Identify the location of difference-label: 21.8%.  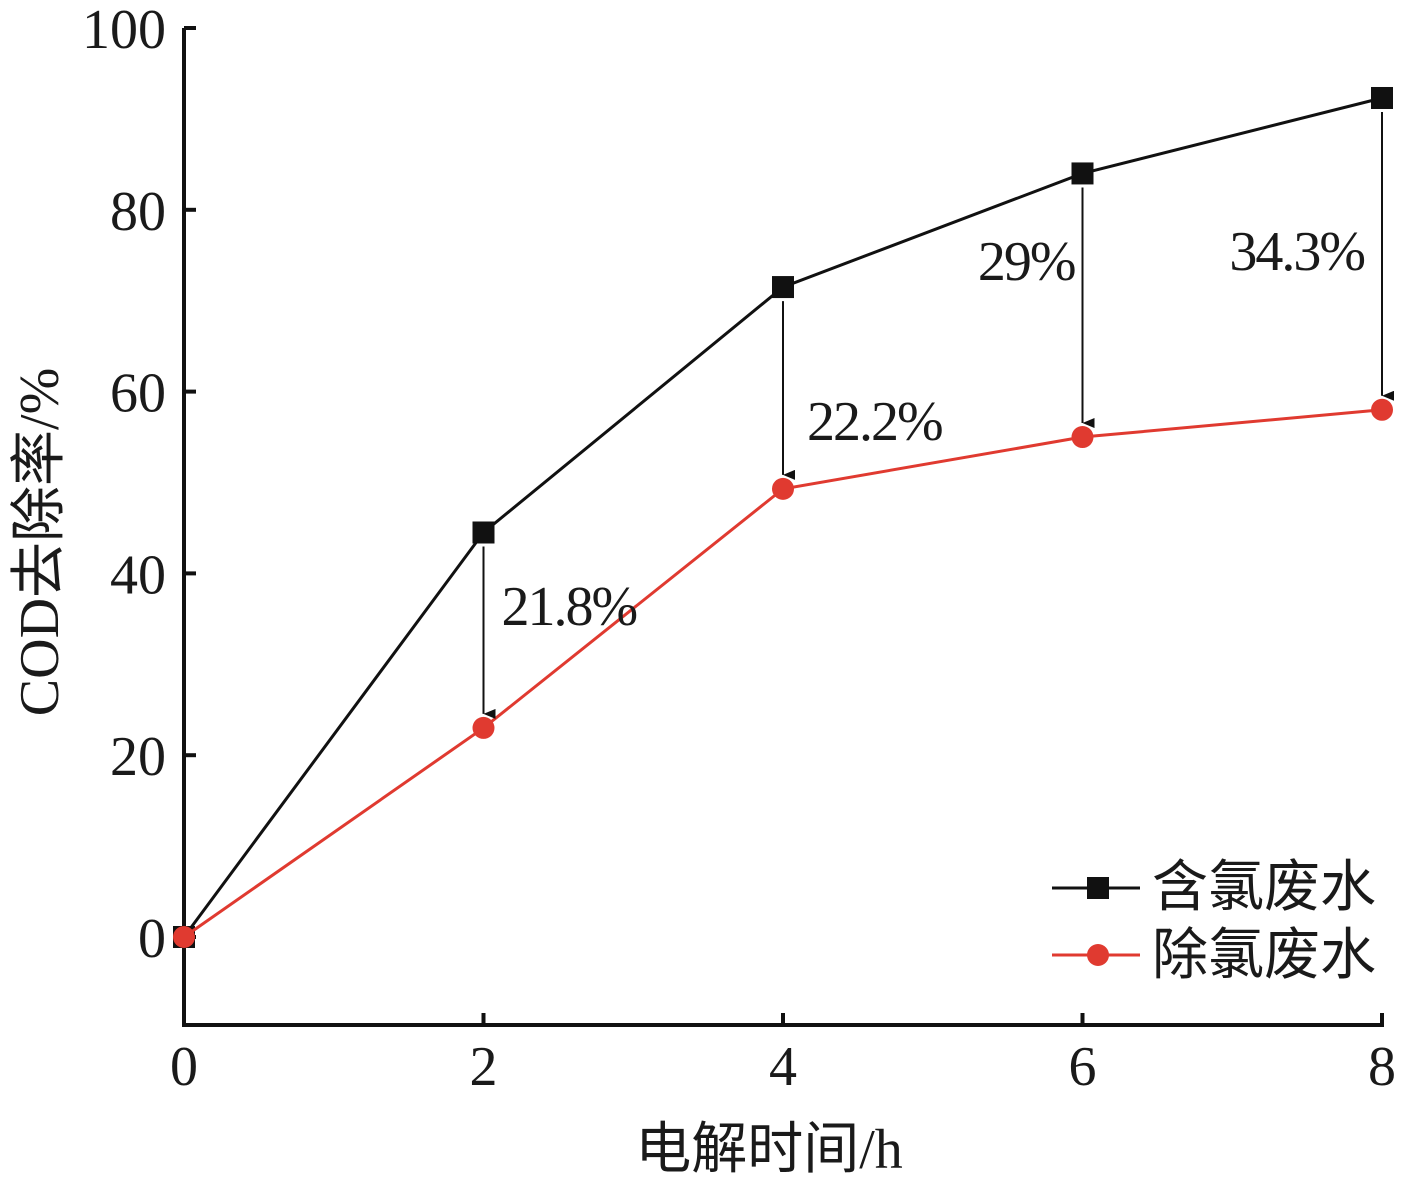
(569, 607).